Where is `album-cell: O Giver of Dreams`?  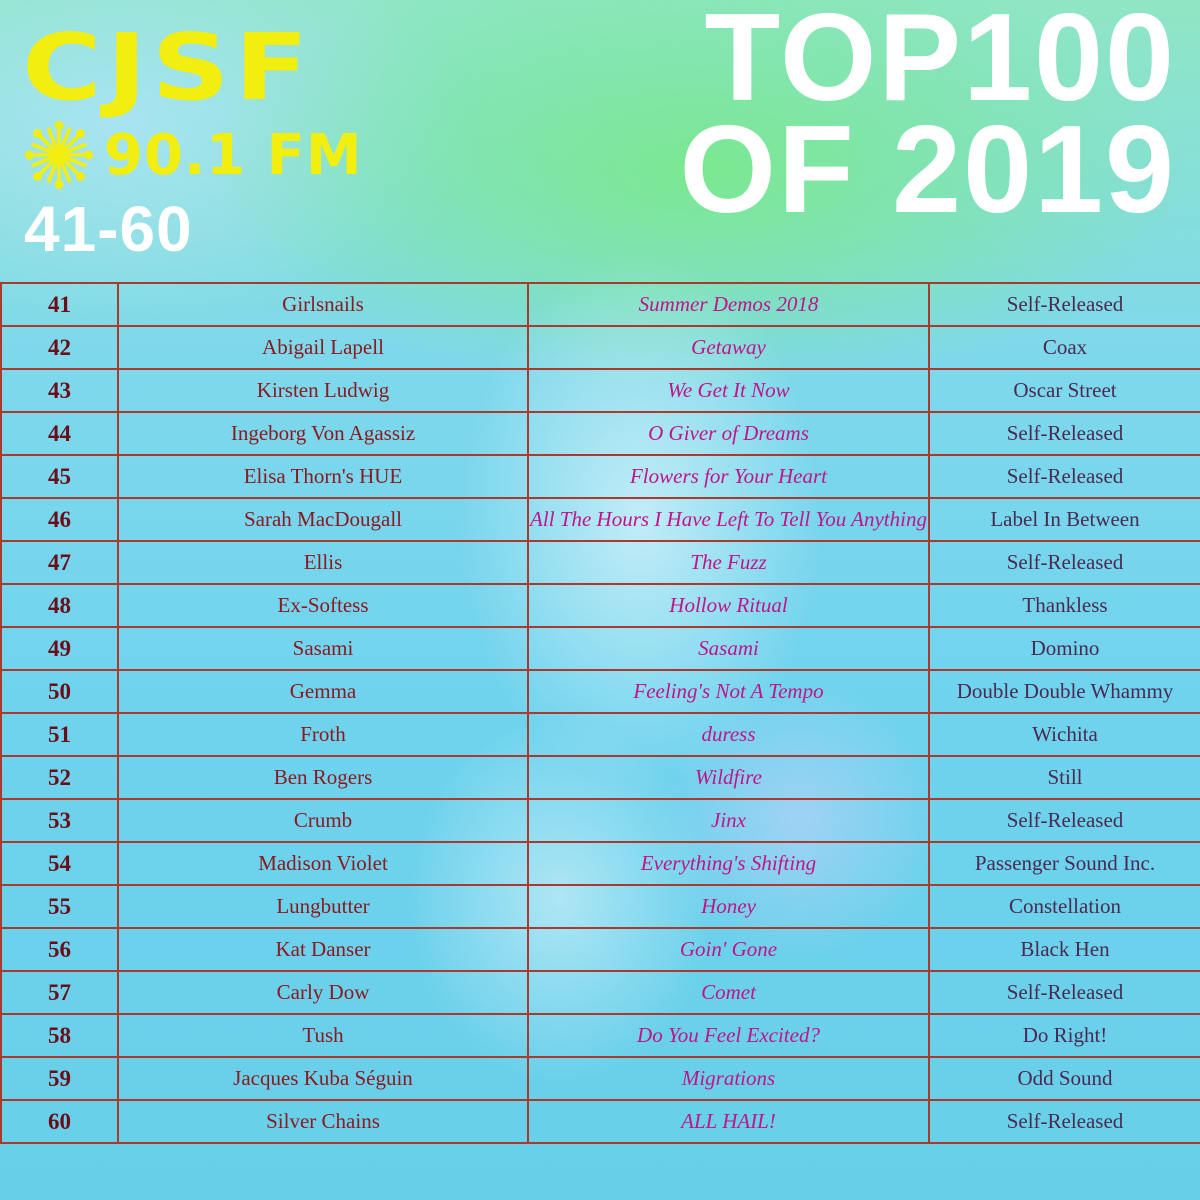
album-cell: O Giver of Dreams is located at coordinates (729, 433).